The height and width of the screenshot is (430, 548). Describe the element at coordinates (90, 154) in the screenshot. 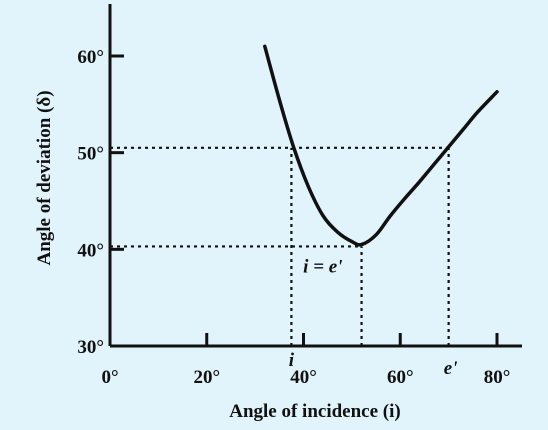

I see `y-tick-label-2: 50°` at that location.